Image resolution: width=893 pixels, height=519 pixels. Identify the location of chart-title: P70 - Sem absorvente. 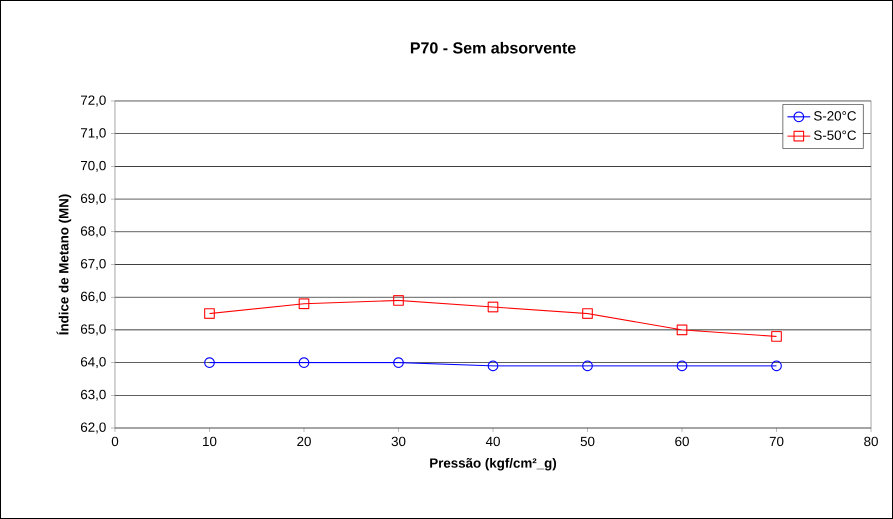
(493, 48).